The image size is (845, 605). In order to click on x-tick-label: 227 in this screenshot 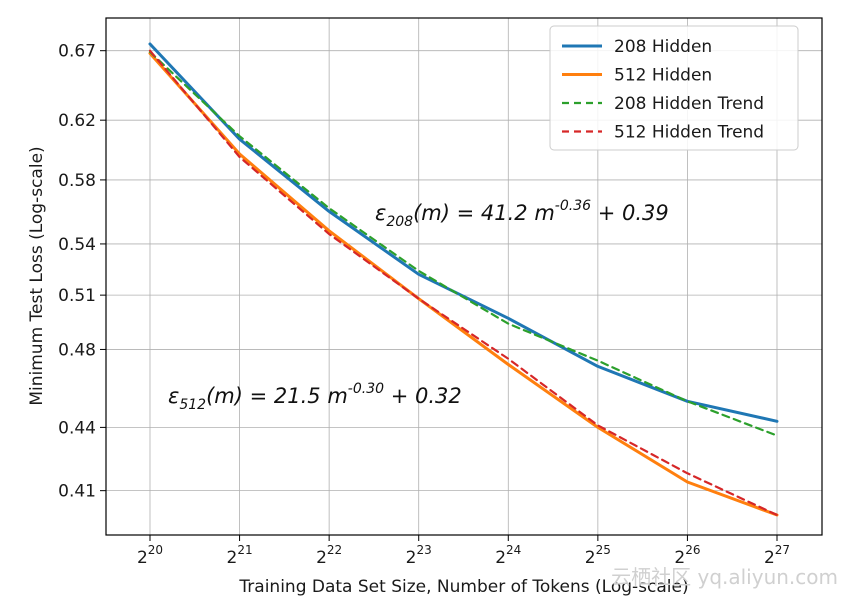, I will do `click(777, 555)`.